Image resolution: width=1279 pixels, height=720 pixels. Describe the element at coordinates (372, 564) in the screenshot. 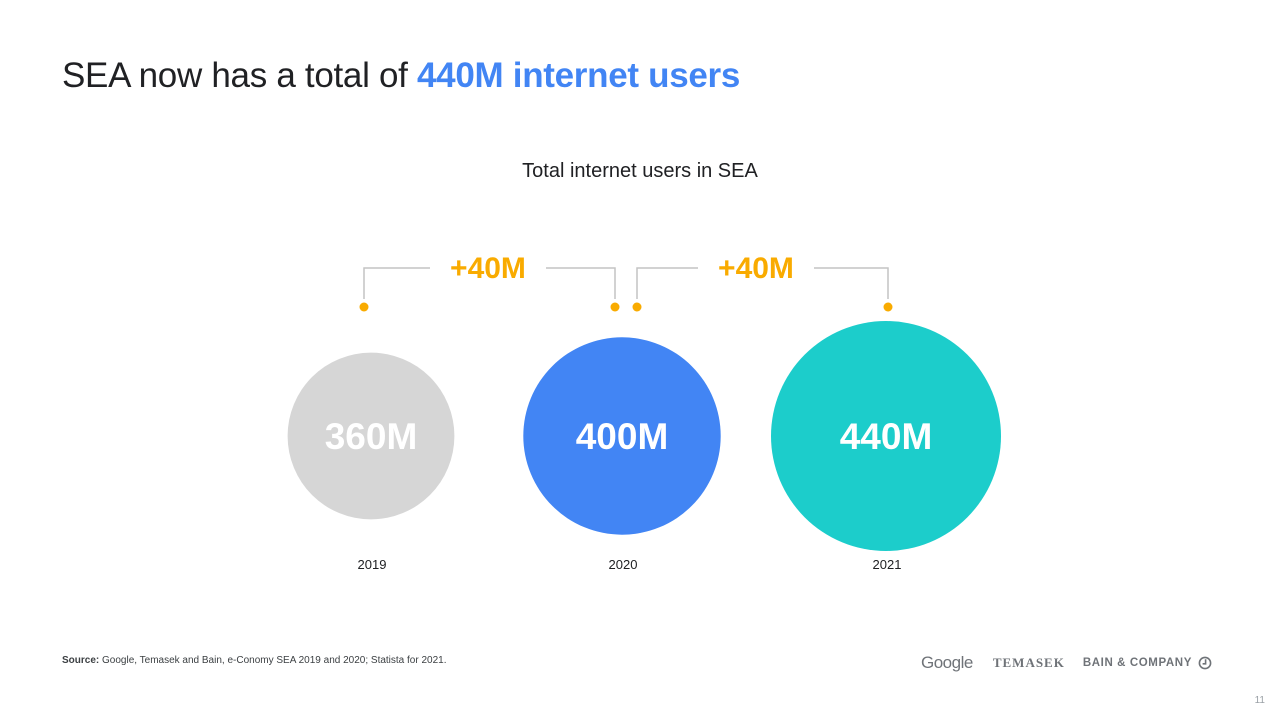

I see `category-label-2019: 2019` at that location.